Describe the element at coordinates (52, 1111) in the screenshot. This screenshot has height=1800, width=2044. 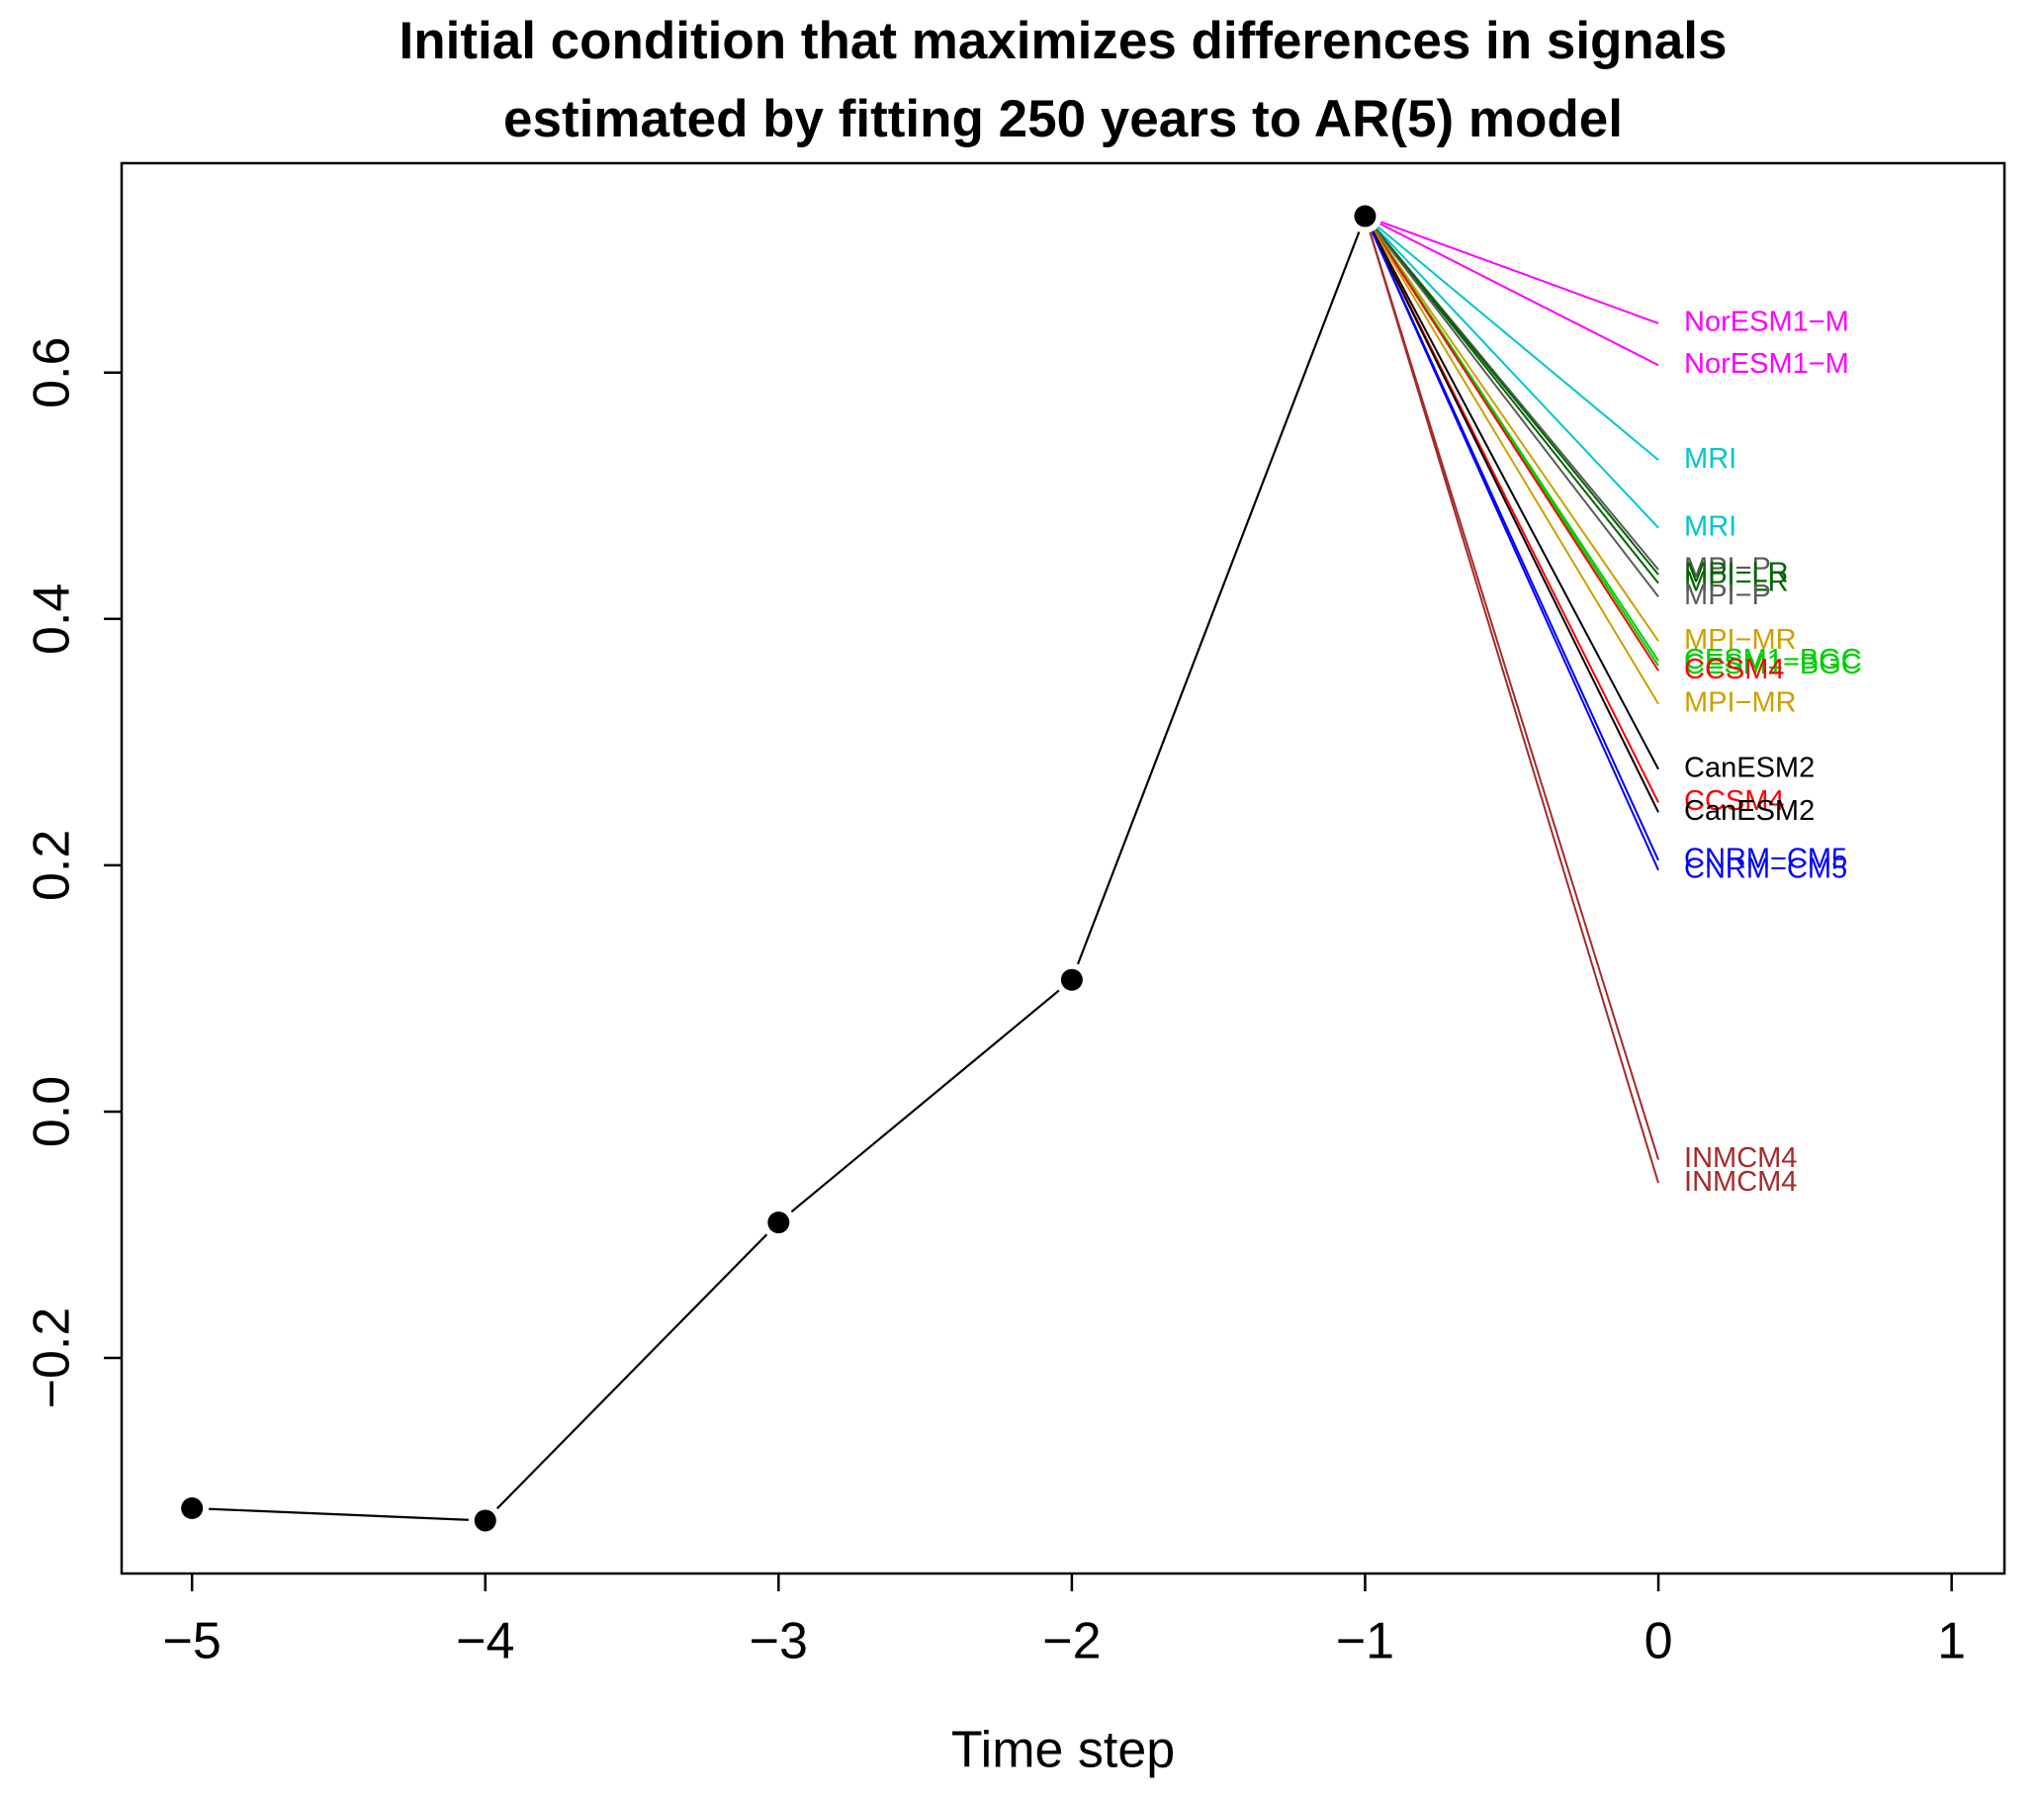
I see `y-tick-label: 0.0` at that location.